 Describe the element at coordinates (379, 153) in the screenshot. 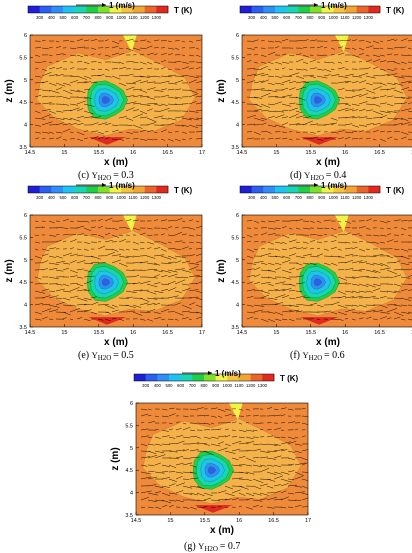

I see `x-tick-label: 16.5` at that location.